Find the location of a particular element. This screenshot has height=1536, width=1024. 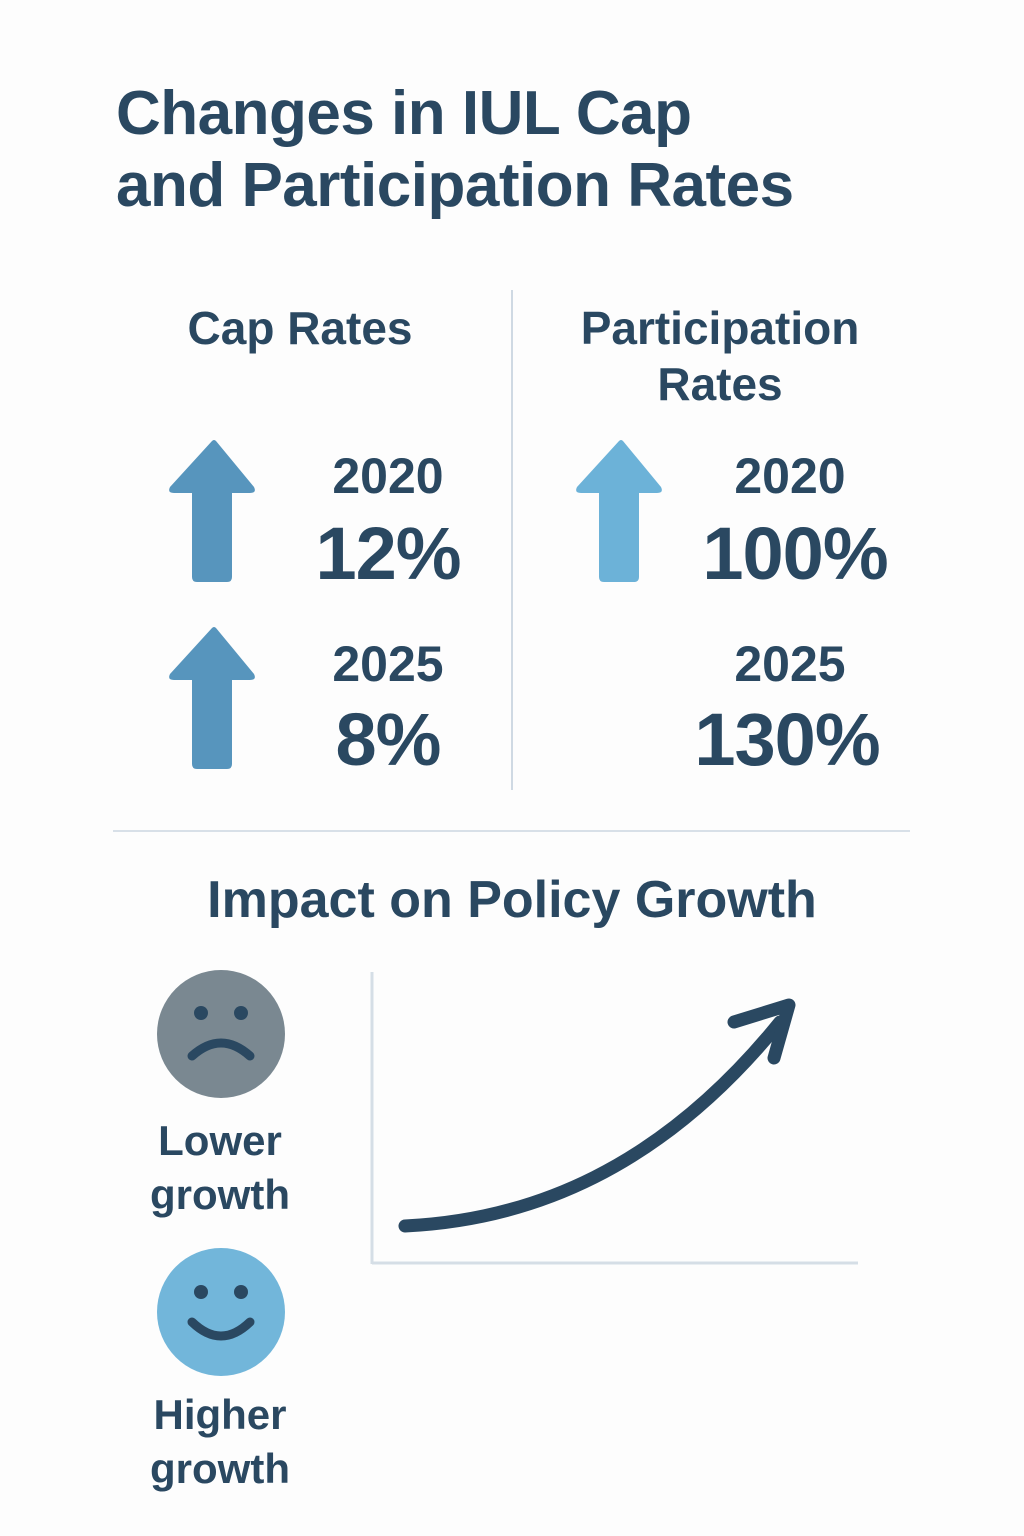

participation-rate-value: 100% is located at coordinates (795, 553).